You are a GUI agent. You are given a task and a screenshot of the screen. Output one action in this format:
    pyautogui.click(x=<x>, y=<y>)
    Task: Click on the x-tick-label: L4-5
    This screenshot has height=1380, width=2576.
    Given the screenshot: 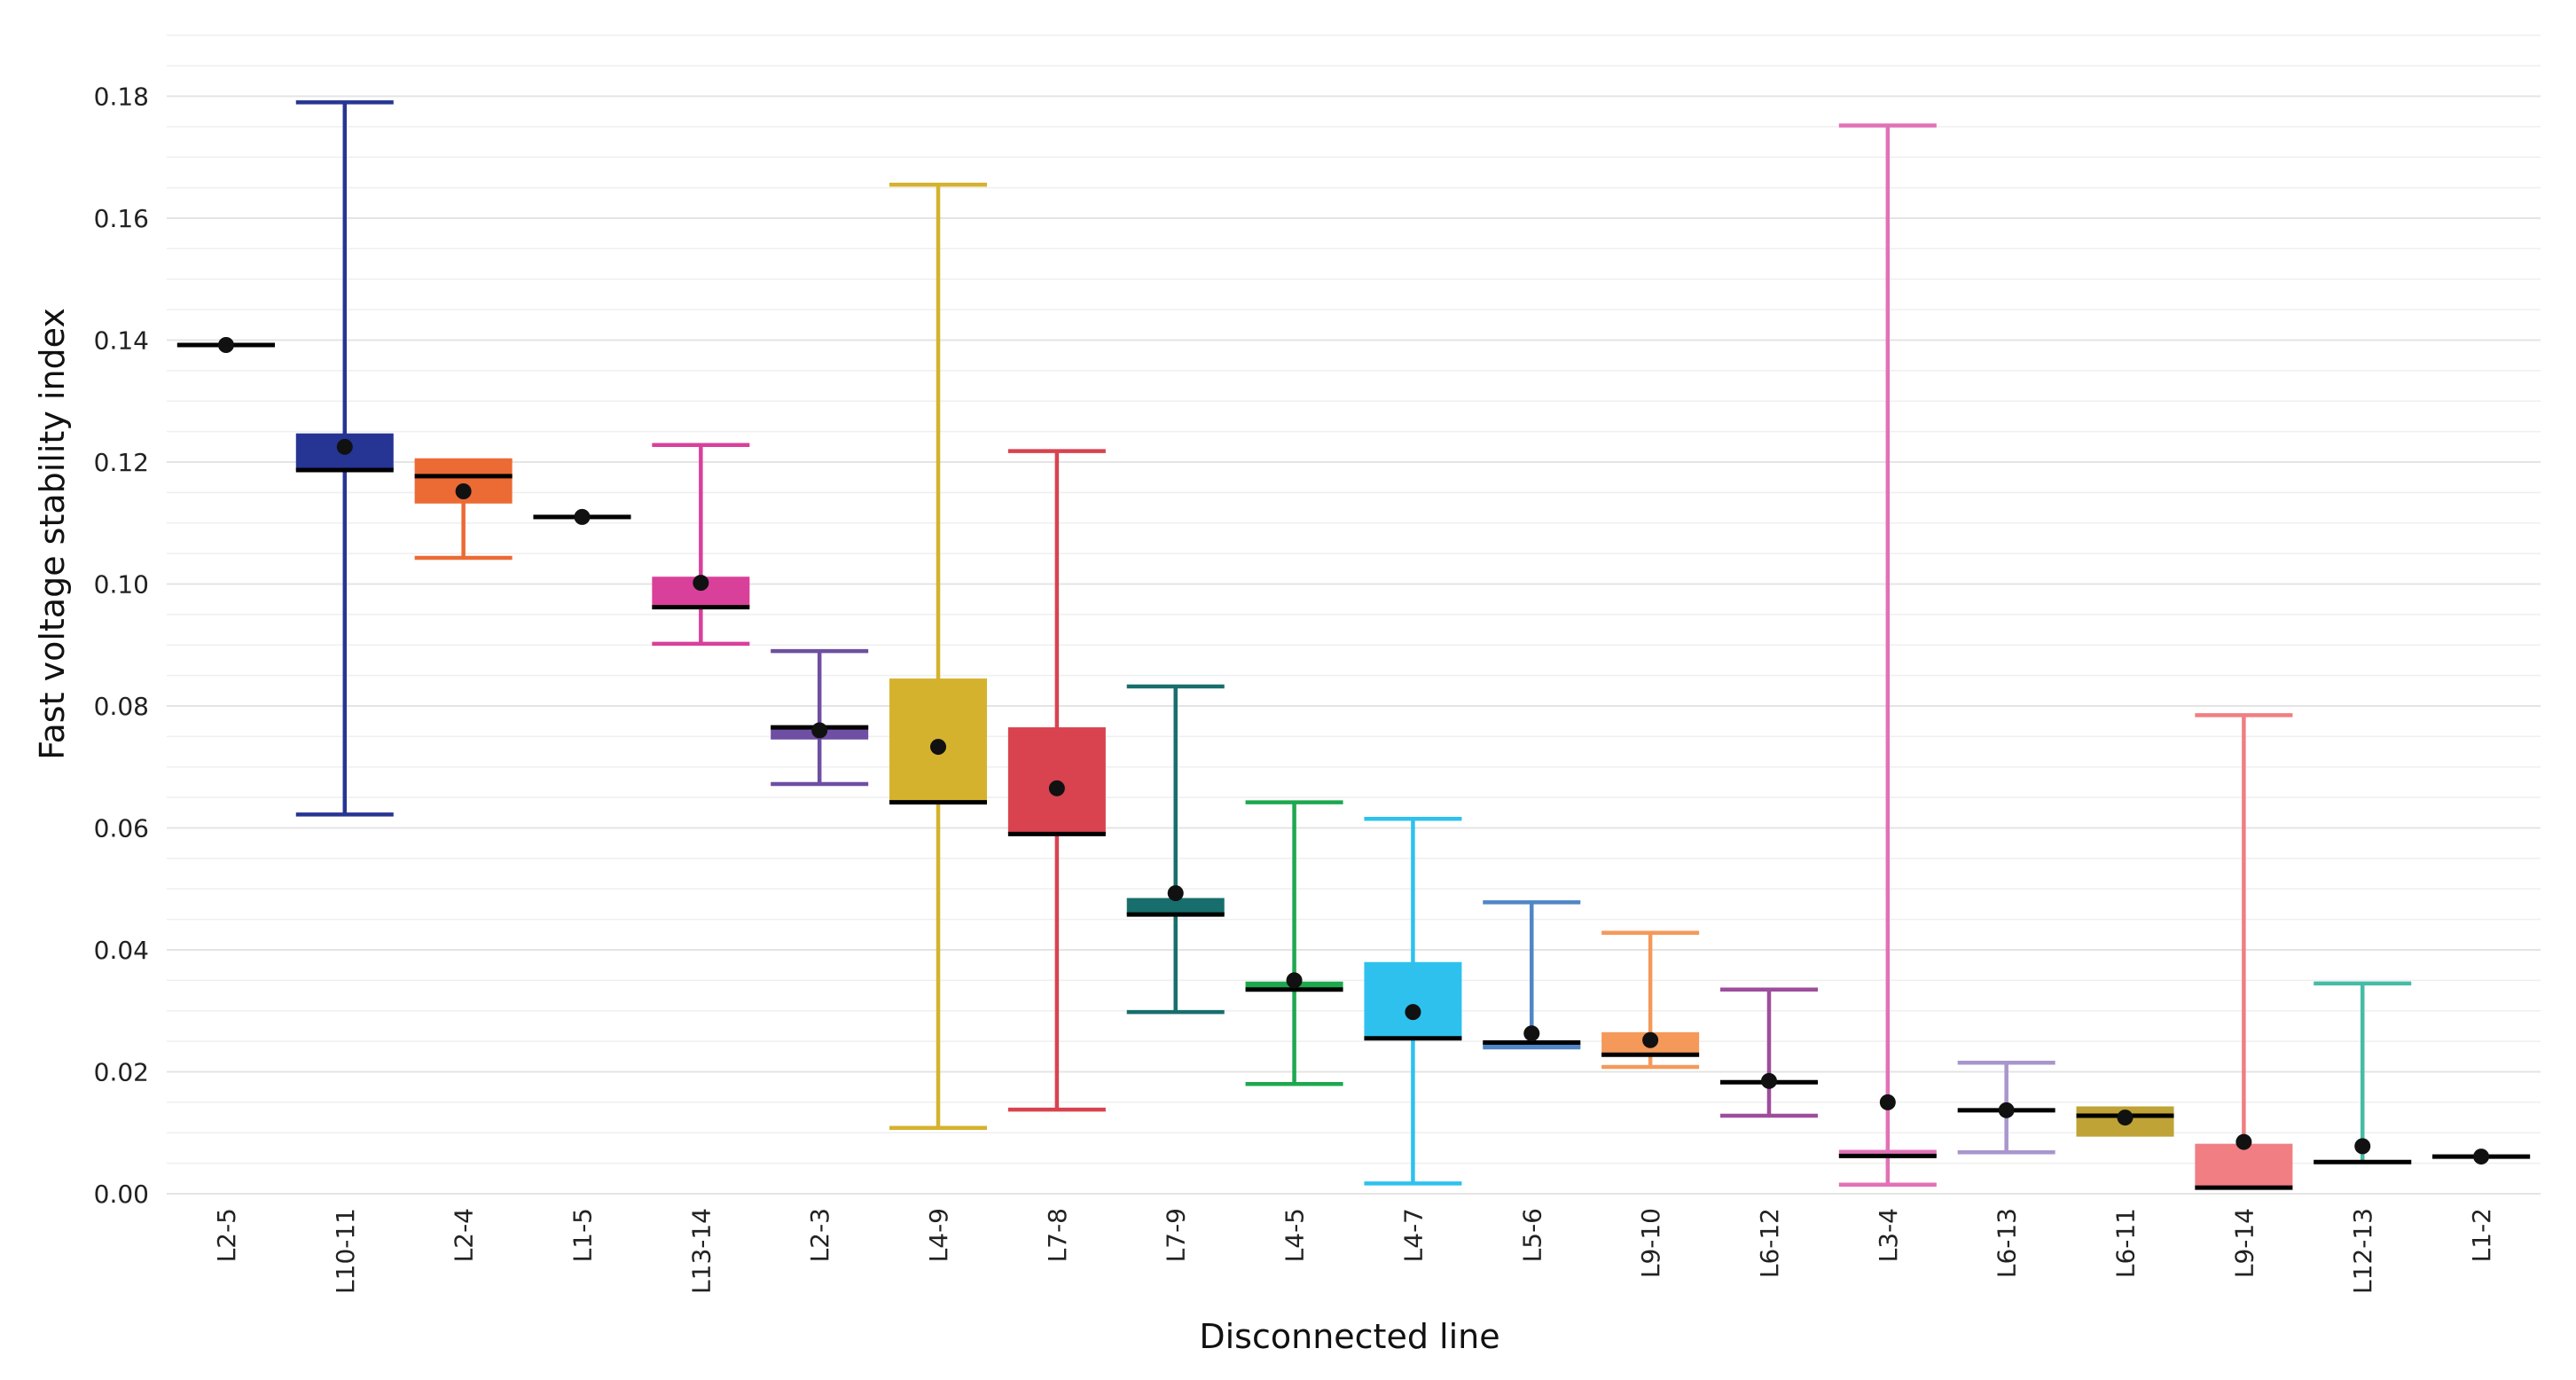 What is the action you would take?
    pyautogui.click(x=1295, y=1235)
    